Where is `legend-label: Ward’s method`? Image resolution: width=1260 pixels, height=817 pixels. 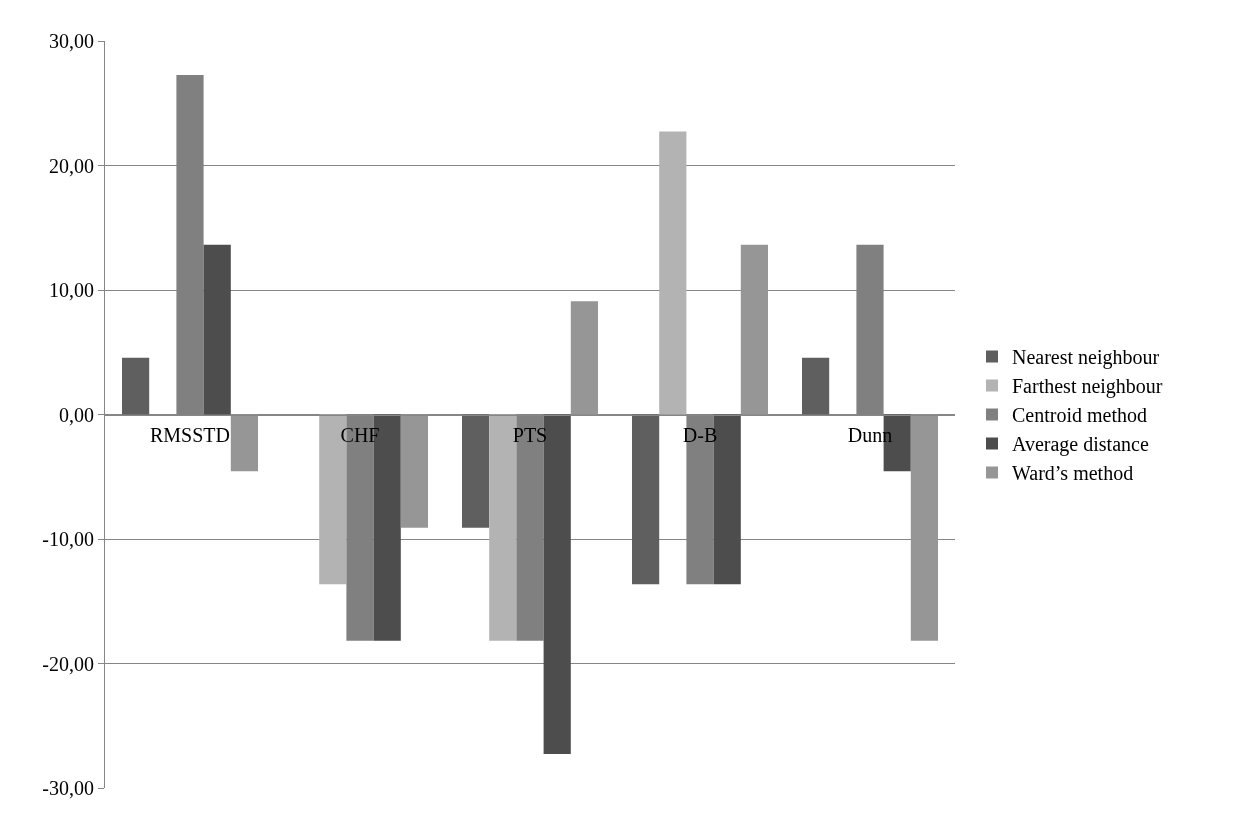
legend-label: Ward’s method is located at coordinates (1073, 473).